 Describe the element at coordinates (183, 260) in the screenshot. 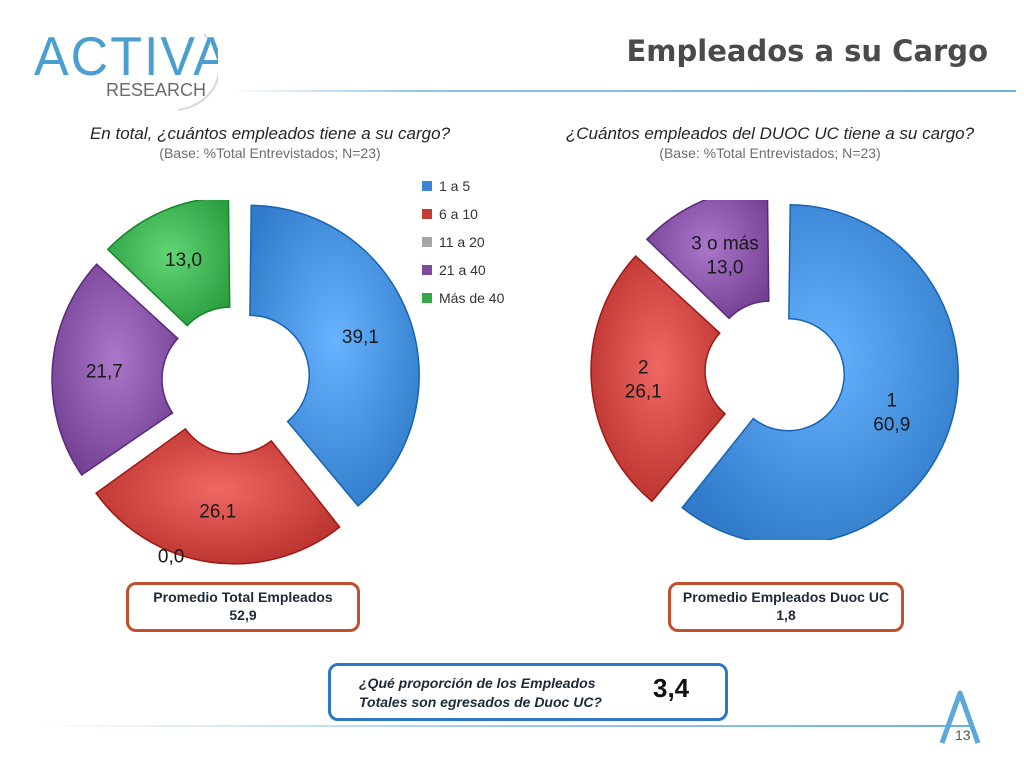

I see `data-label-m-s-de-40: 13,0` at that location.